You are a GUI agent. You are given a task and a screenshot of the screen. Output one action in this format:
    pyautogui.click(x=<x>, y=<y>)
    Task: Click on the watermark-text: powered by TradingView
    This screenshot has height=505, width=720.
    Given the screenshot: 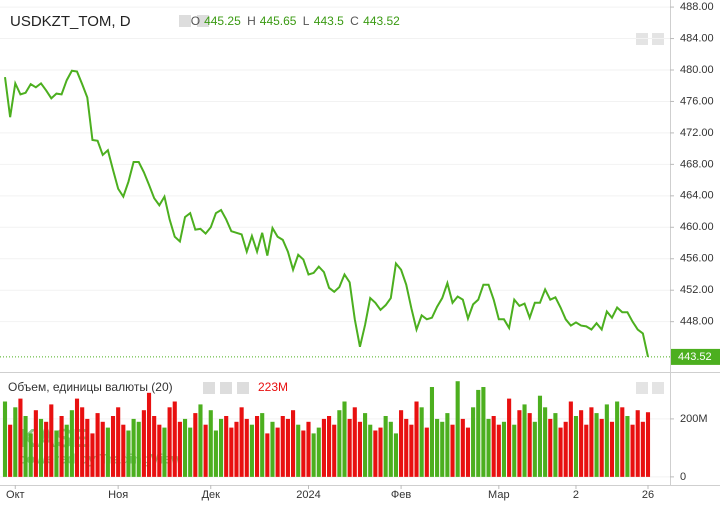 What is the action you would take?
    pyautogui.click(x=100, y=459)
    